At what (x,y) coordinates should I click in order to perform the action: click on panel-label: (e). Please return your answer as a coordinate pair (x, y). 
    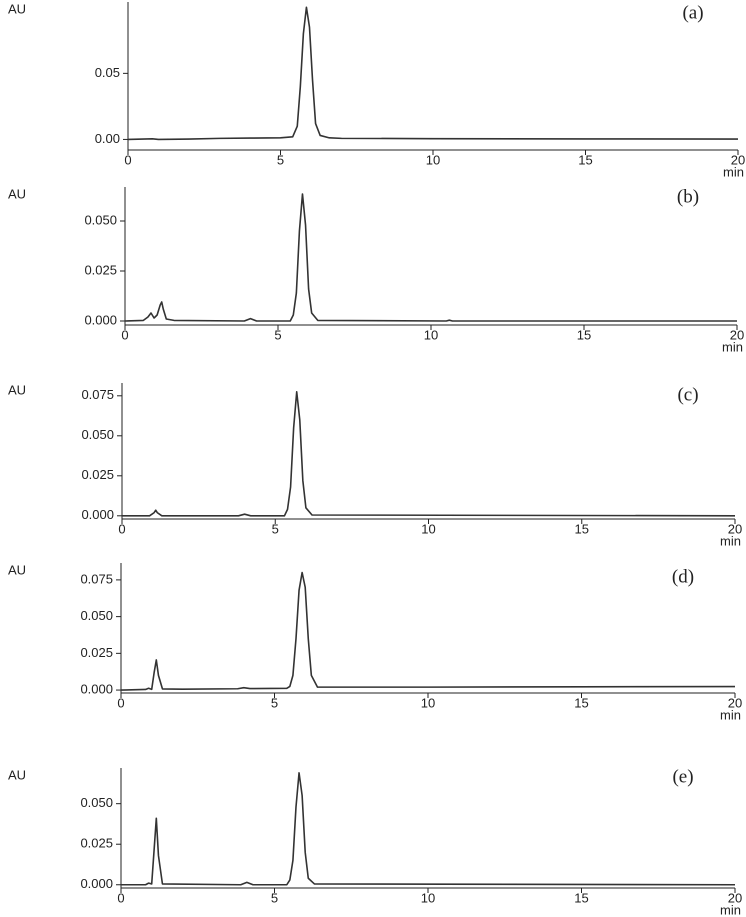
    Looking at the image, I should click on (682, 776).